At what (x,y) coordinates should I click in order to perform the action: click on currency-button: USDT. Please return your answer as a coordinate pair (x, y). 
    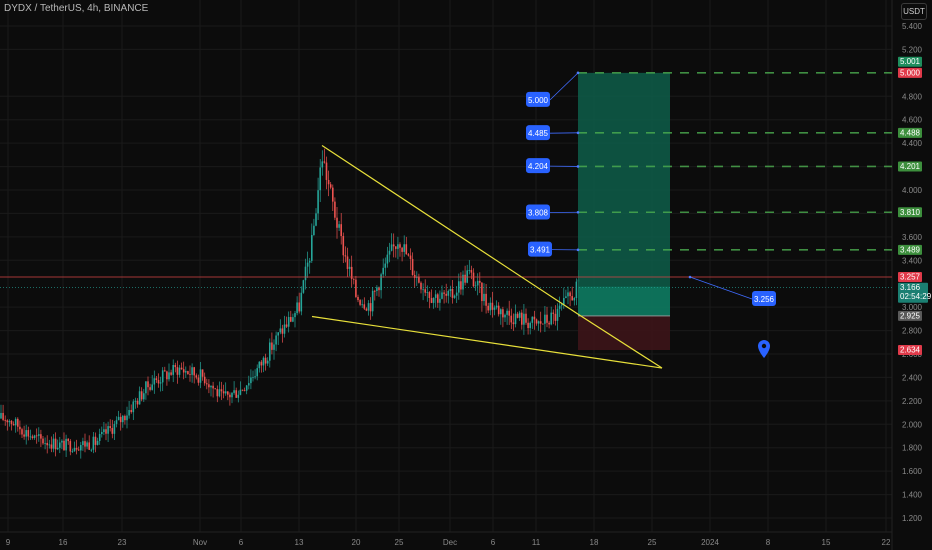
    Looking at the image, I should click on (914, 11).